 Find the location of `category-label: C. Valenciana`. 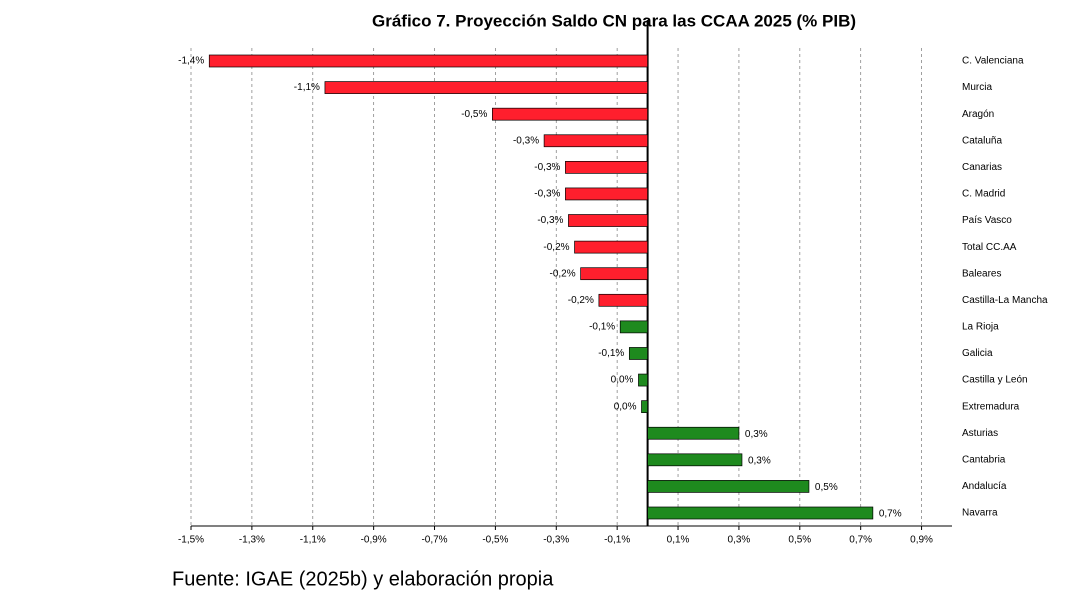

category-label: C. Valenciana is located at coordinates (993, 61).